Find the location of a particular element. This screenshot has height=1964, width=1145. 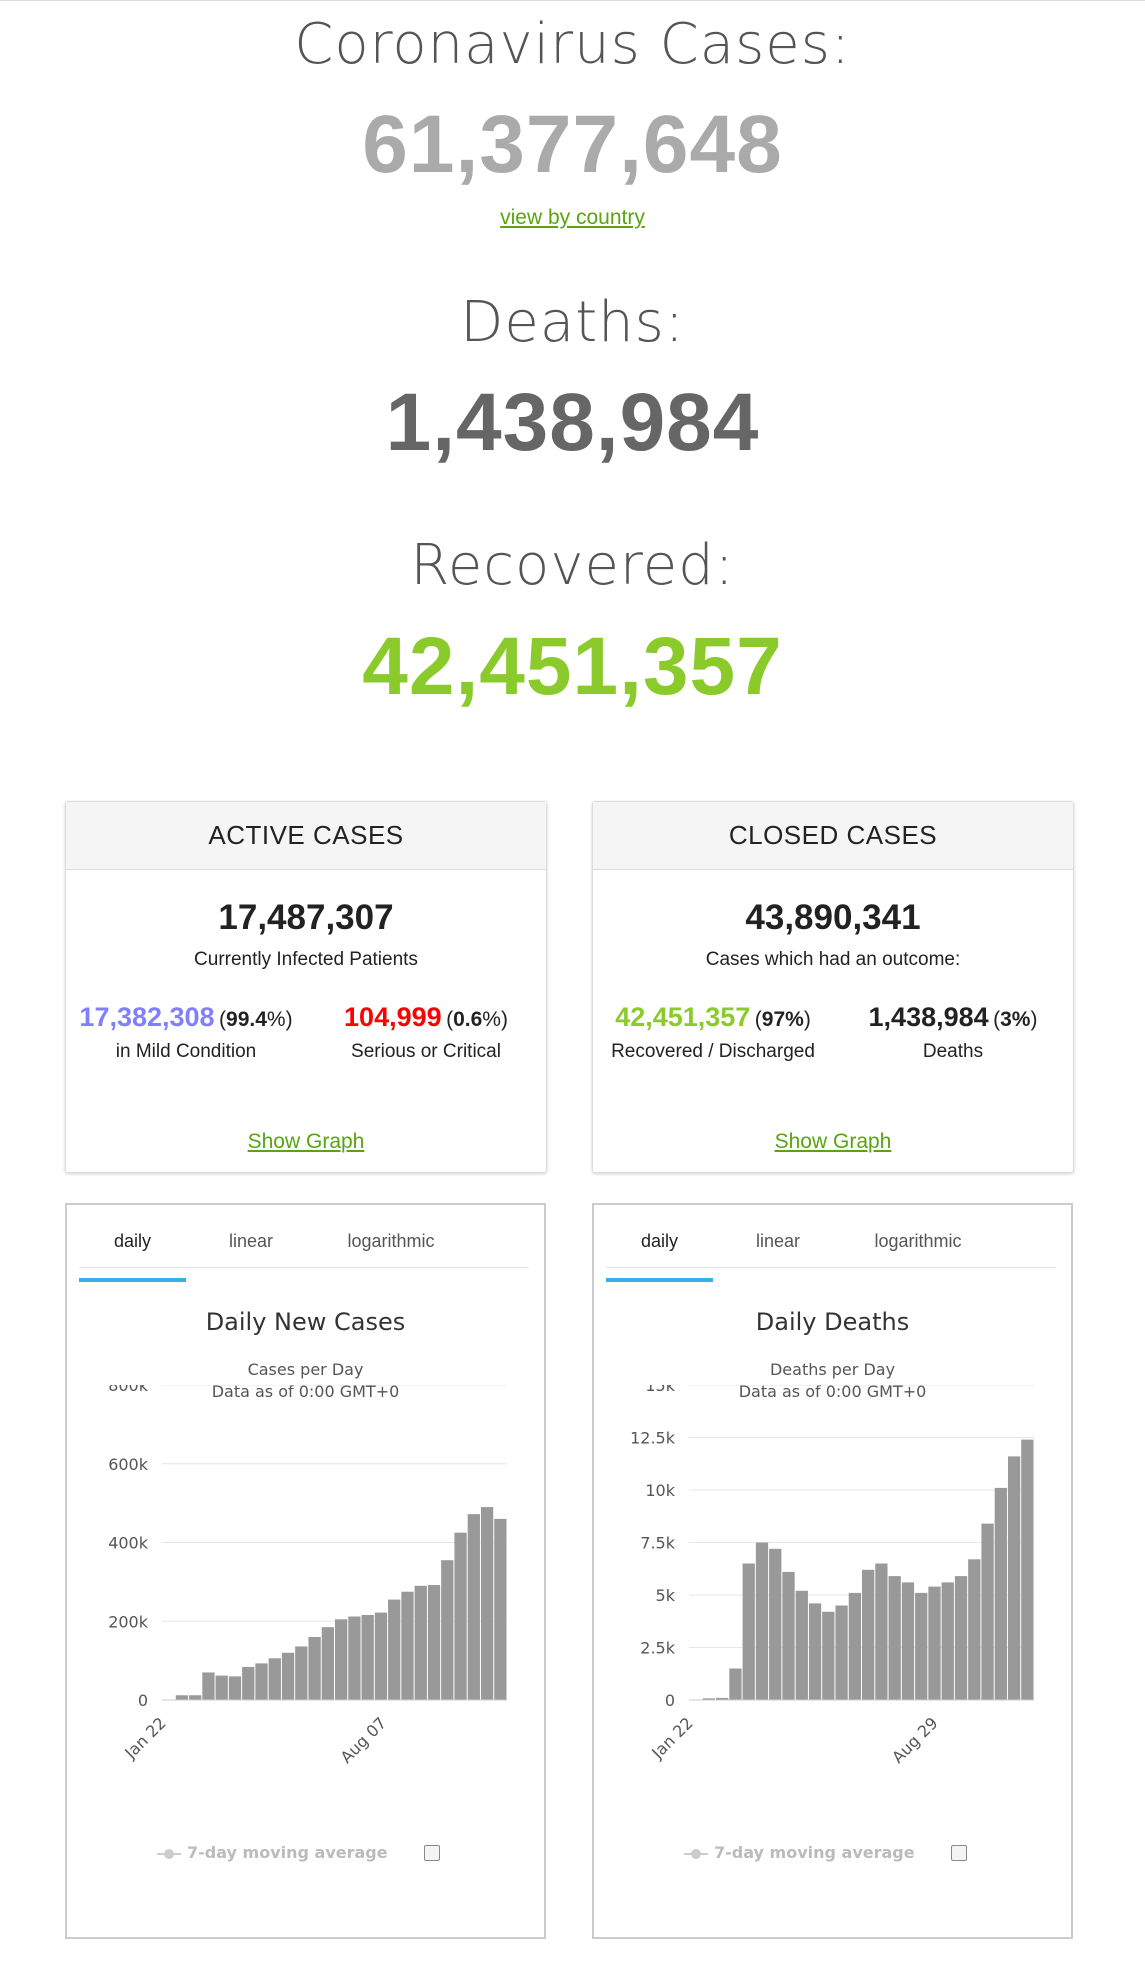

top-divider is located at coordinates (572, 0).